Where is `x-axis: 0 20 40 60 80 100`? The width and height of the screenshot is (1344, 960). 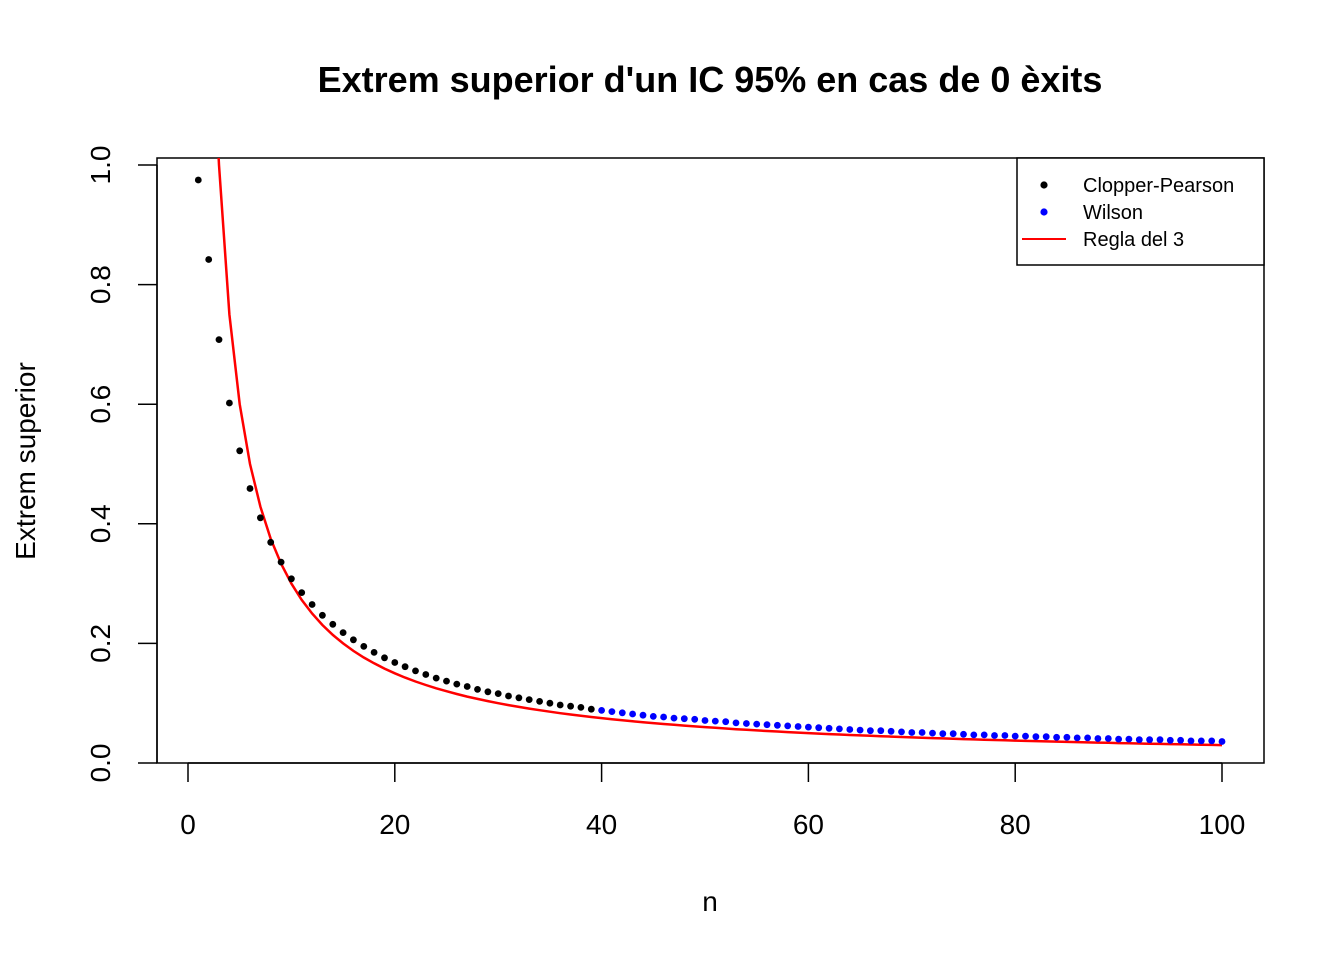
x-axis: 0 20 40 60 80 100 is located at coordinates (713, 801).